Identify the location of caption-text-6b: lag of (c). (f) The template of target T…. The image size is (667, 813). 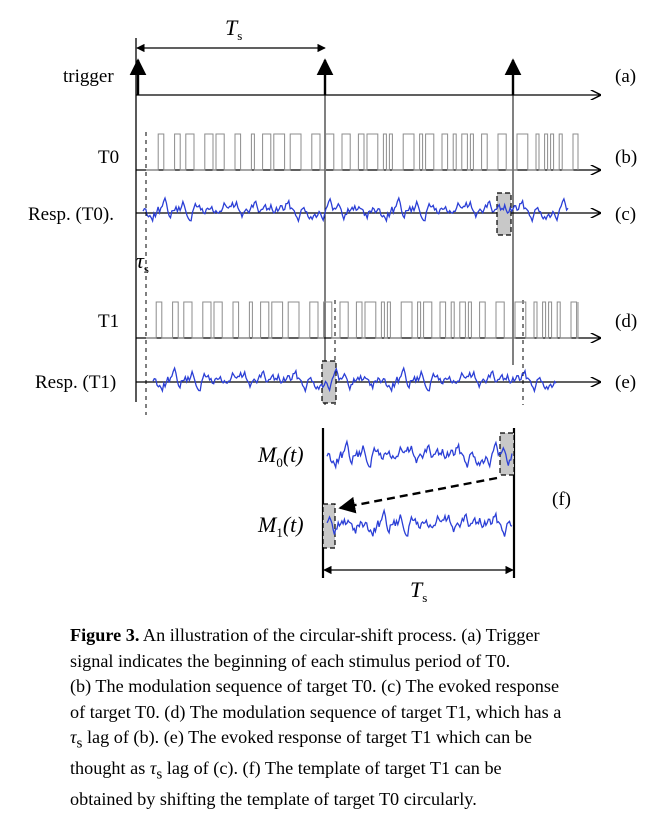
(332, 768).